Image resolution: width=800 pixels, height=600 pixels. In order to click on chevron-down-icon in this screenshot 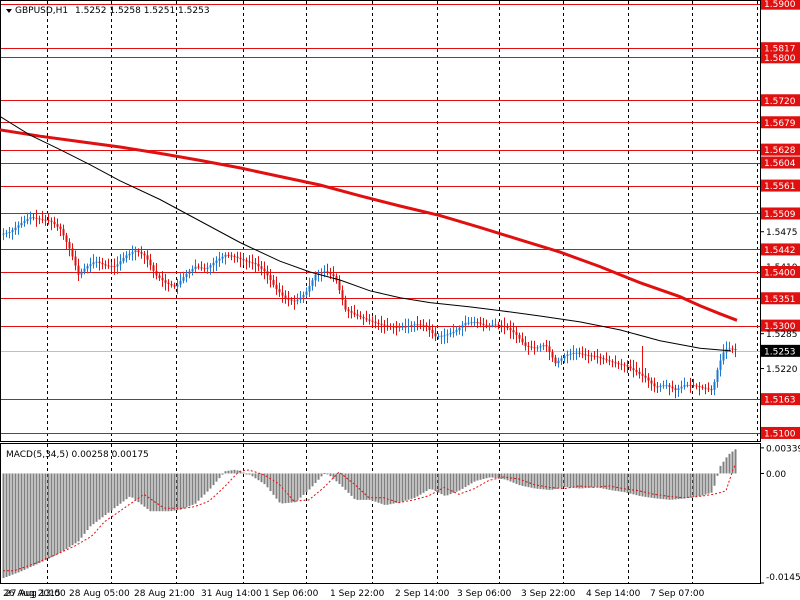, I will do `click(9, 11)`.